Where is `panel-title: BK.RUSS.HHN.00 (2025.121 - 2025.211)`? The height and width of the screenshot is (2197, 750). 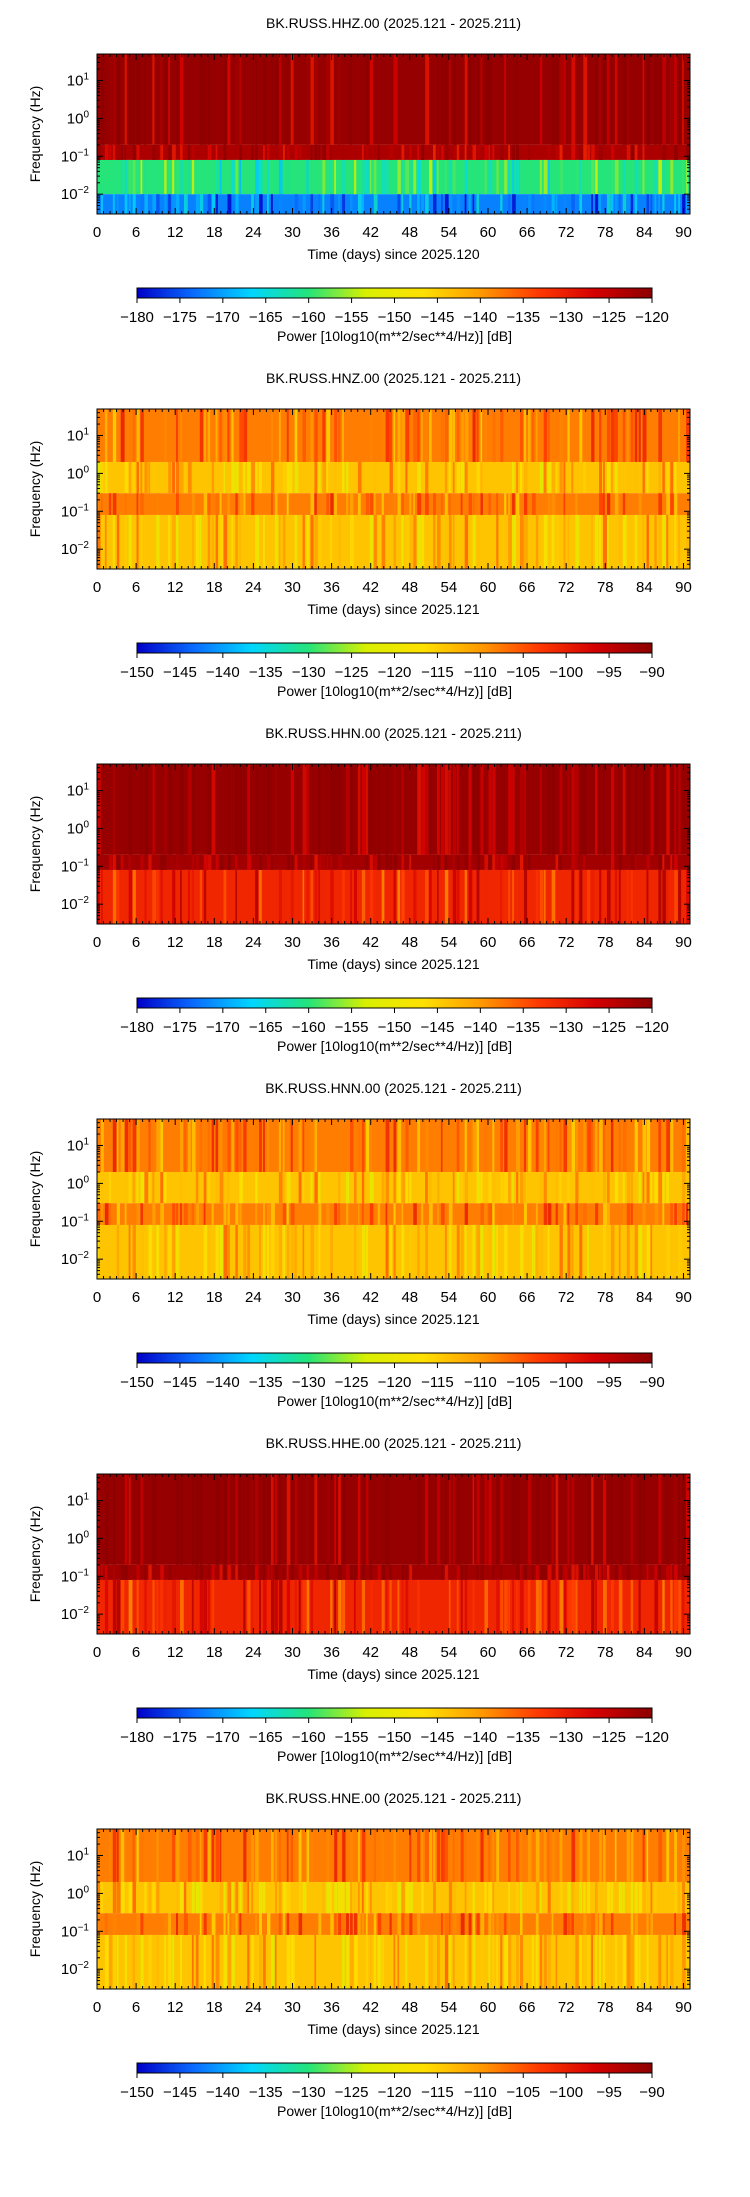 panel-title: BK.RUSS.HHN.00 (2025.121 - 2025.211) is located at coordinates (393, 733).